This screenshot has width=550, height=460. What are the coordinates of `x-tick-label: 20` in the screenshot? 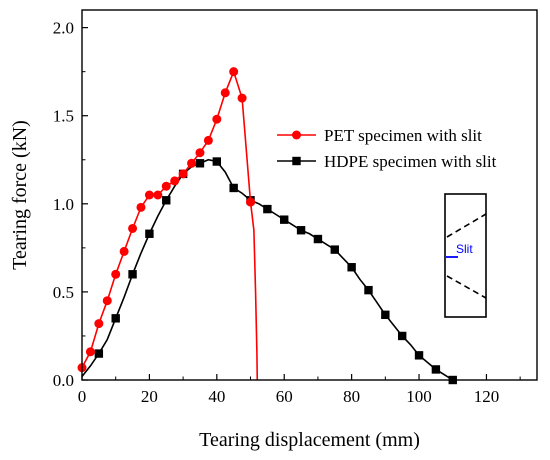 It's located at (149, 396).